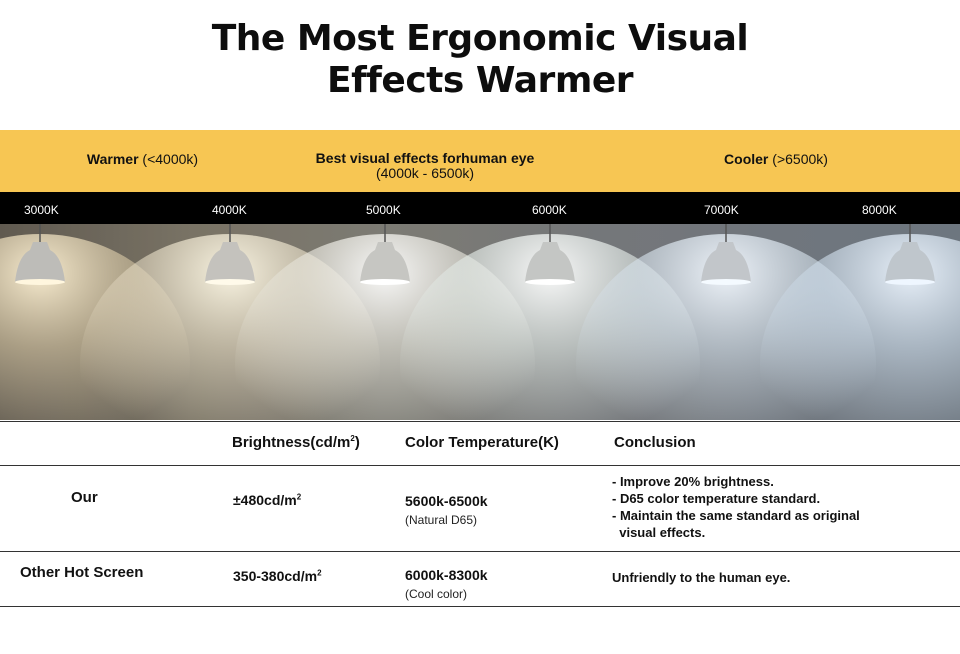 This screenshot has height=654, width=960. What do you see at coordinates (229, 210) in the screenshot?
I see `kelvin-label-4000: 4000K` at bounding box center [229, 210].